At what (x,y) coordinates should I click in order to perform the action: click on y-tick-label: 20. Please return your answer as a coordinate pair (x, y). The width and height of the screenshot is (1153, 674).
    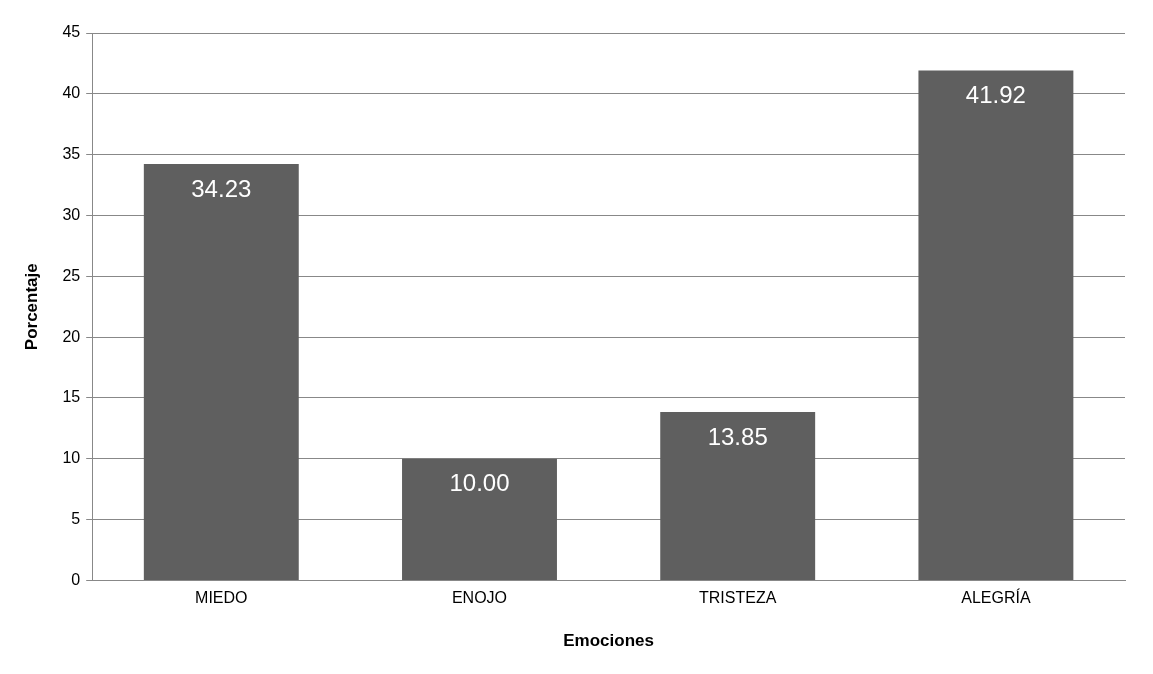
    Looking at the image, I should click on (71, 336).